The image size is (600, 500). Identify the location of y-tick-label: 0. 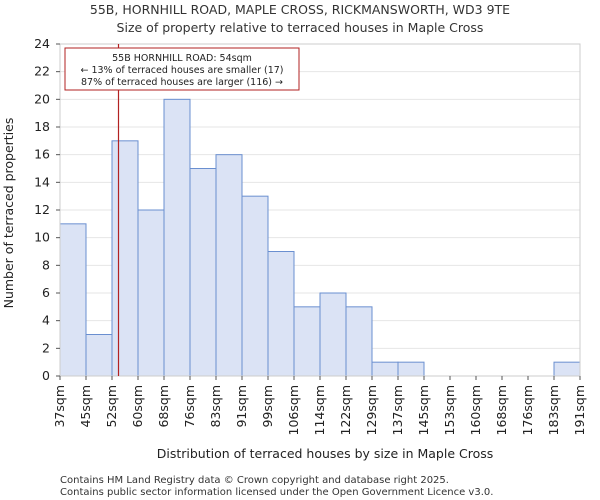
(46, 375).